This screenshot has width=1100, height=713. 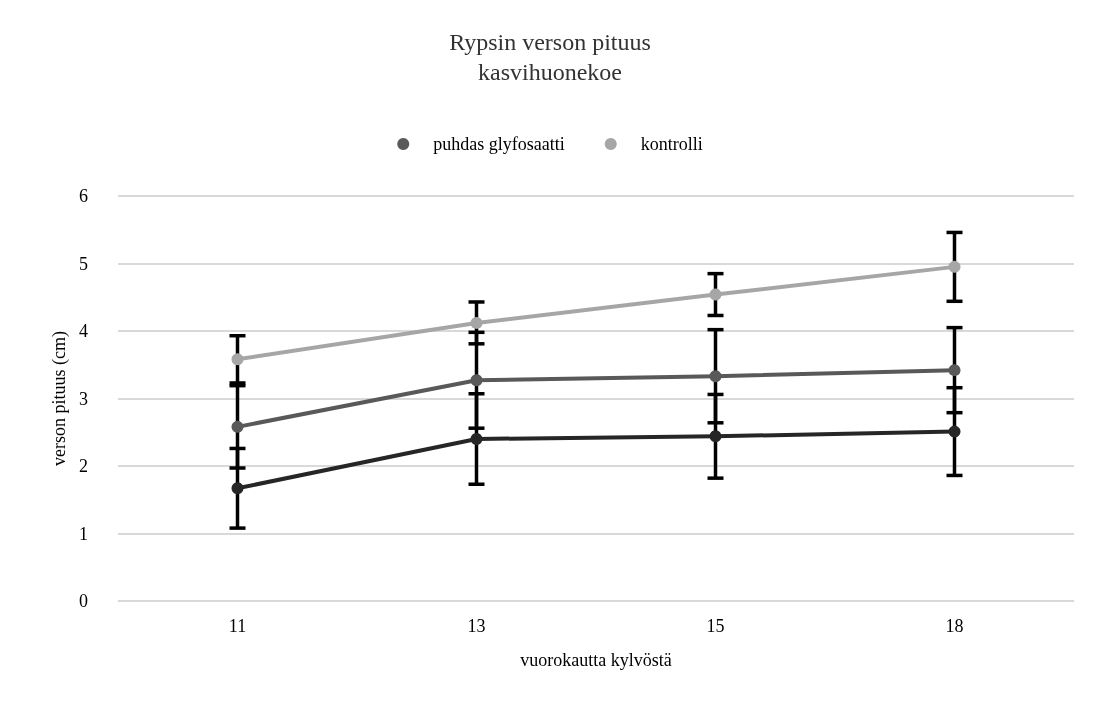 What do you see at coordinates (715, 626) in the screenshot?
I see `x-tick-label: 15` at bounding box center [715, 626].